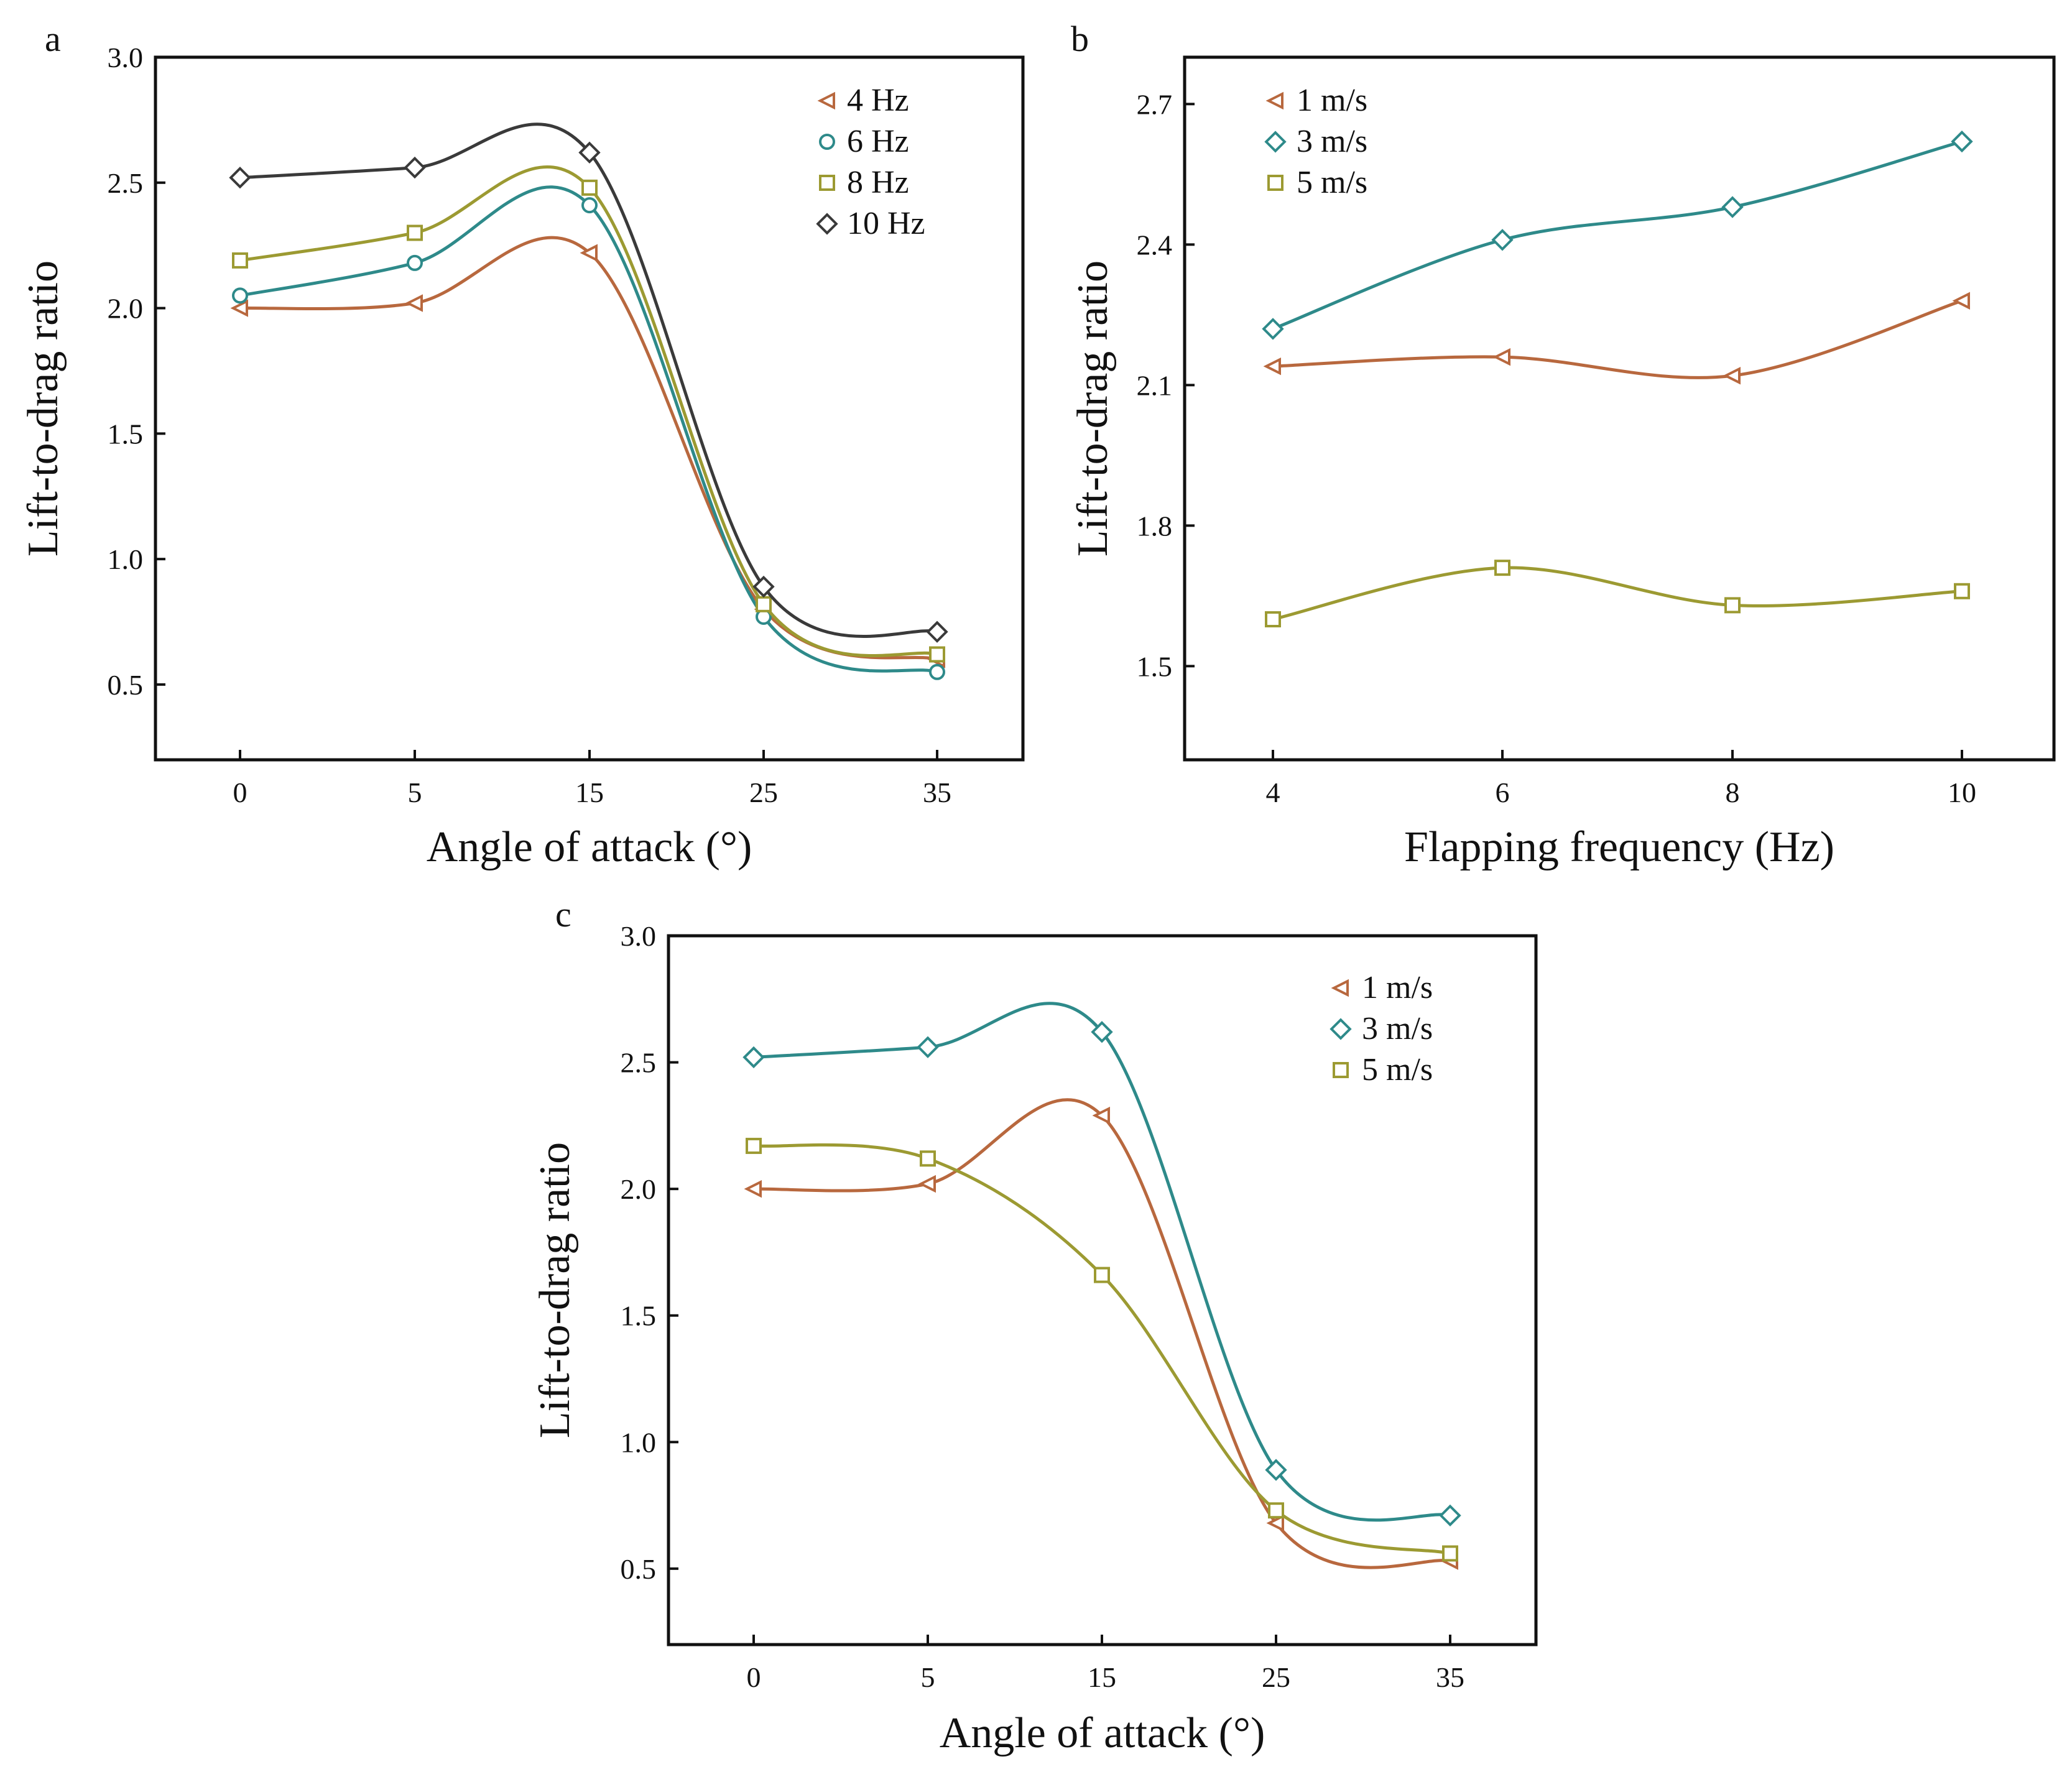 Image resolution: width=2072 pixels, height=1782 pixels. I want to click on y-tick-label: 2.1, so click(1155, 385).